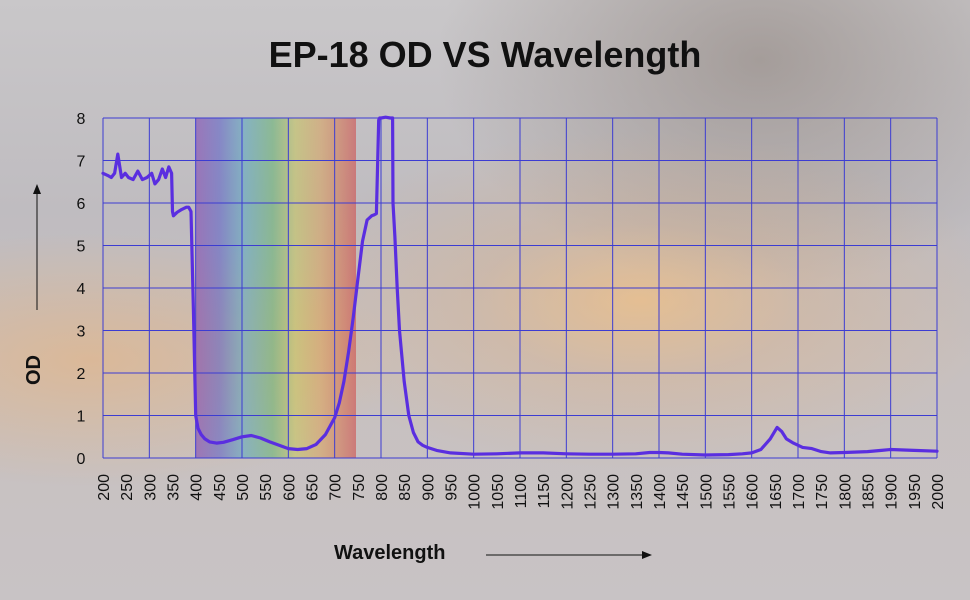  I want to click on x-tick-label: 500, so click(243, 487).